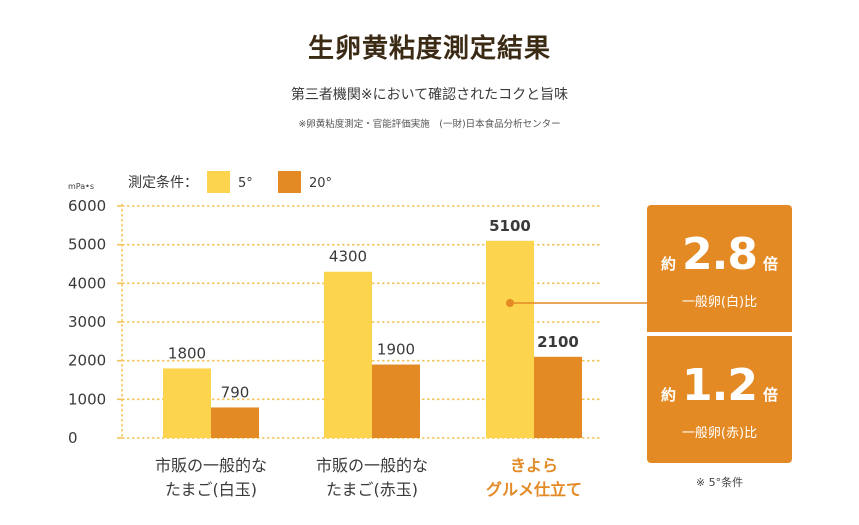 This screenshot has height=525, width=859. What do you see at coordinates (211, 489) in the screenshot?
I see `x-category-label: たまご(白玉)` at bounding box center [211, 489].